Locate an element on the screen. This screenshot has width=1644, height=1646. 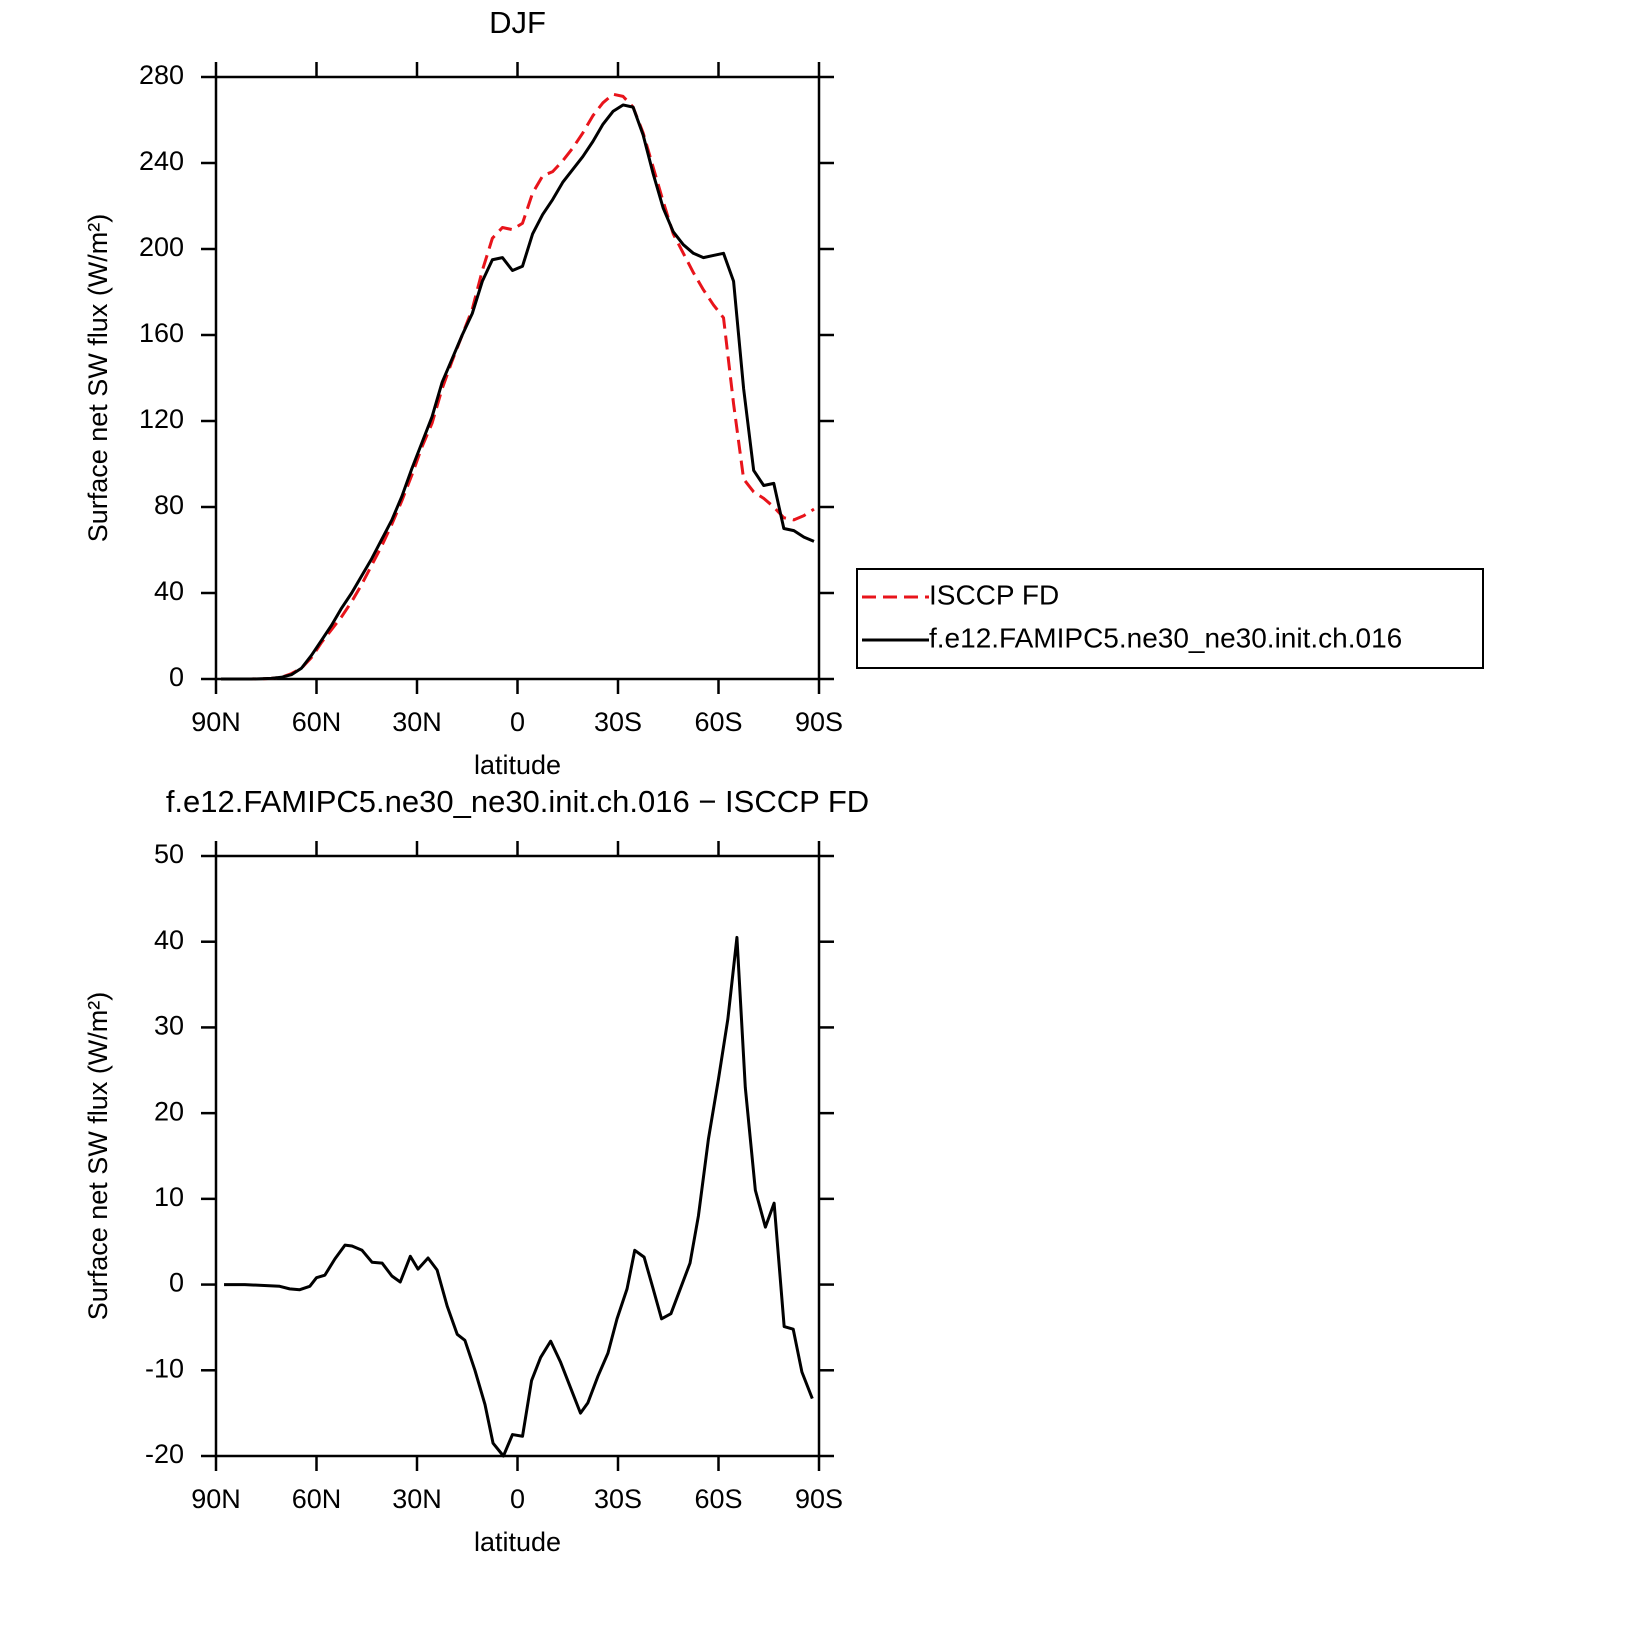
y-tick-label: 30 is located at coordinates (169, 1026).